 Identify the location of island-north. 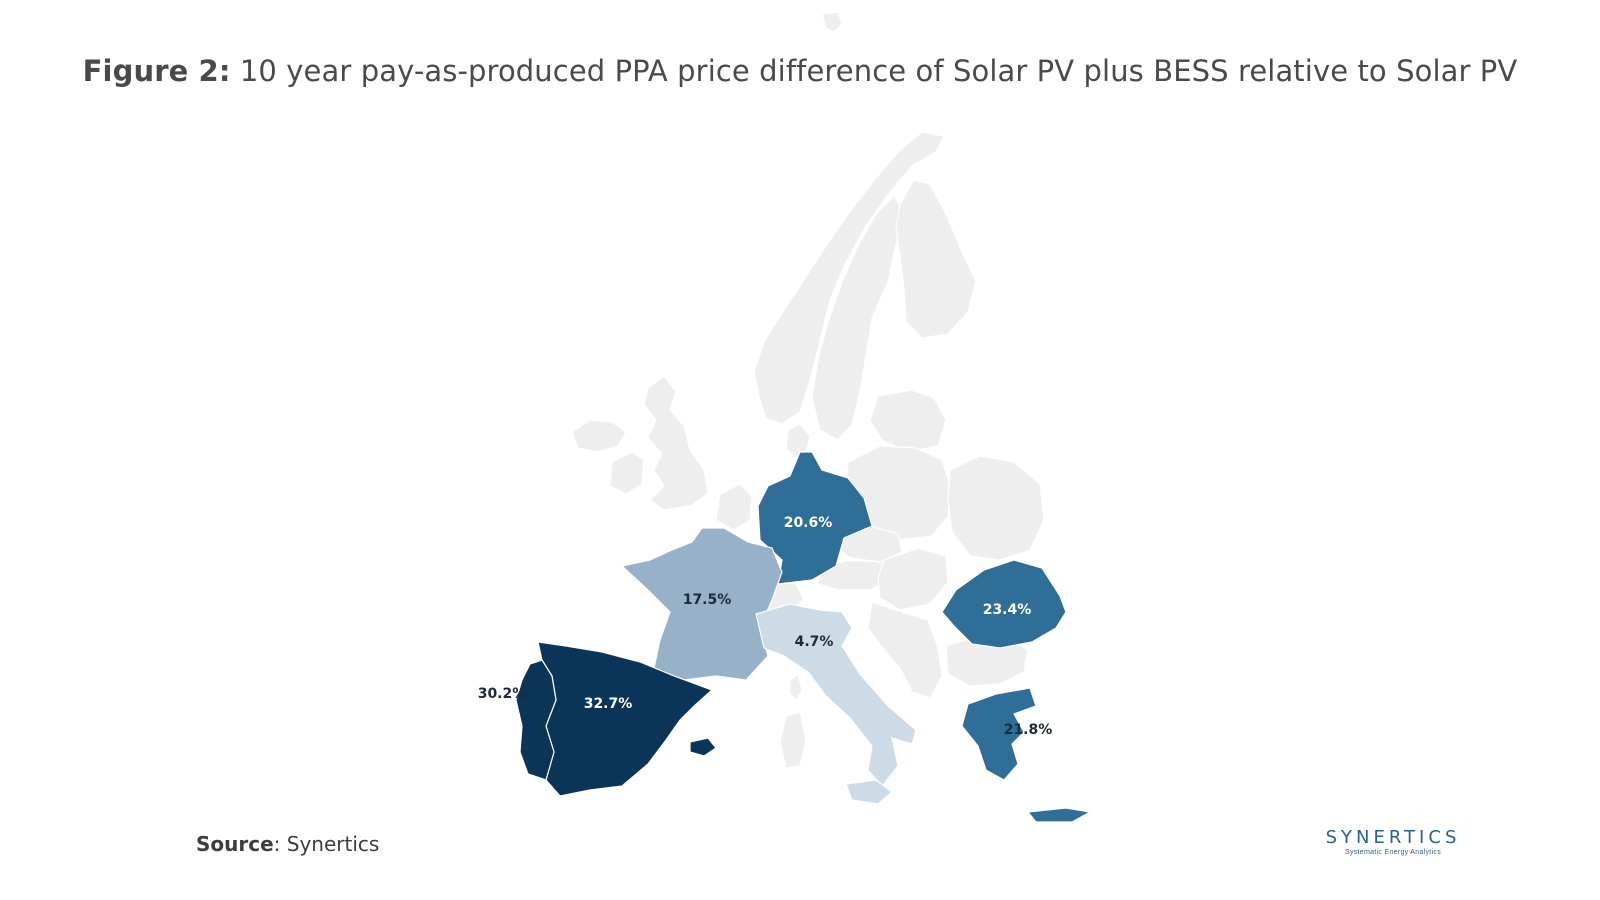
(832, 22).